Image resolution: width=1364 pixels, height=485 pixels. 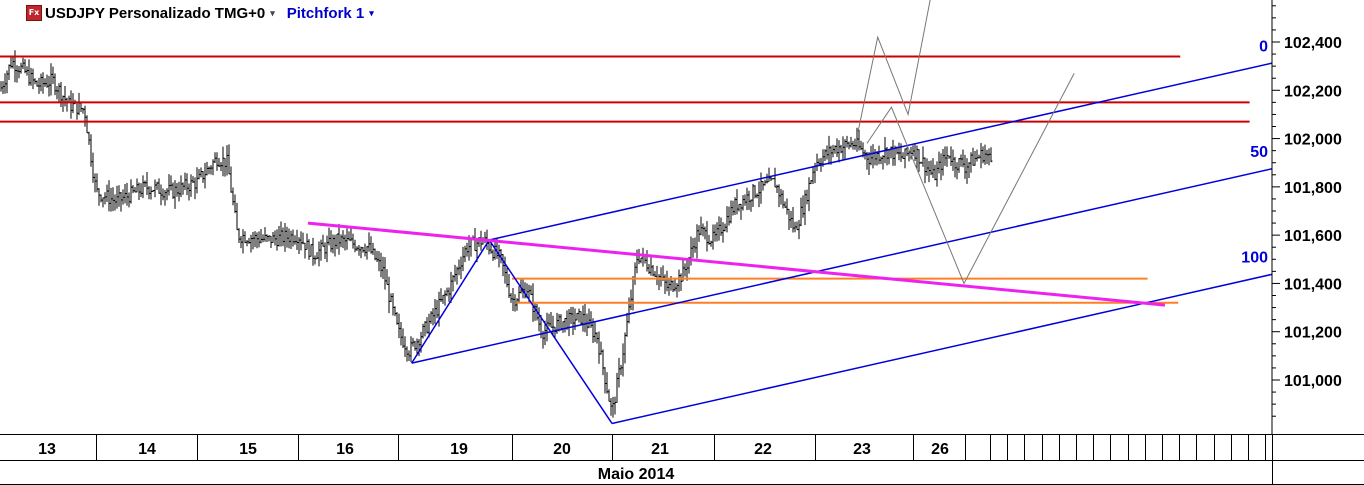 What do you see at coordinates (862, 449) in the screenshot?
I see `day-label: 23` at bounding box center [862, 449].